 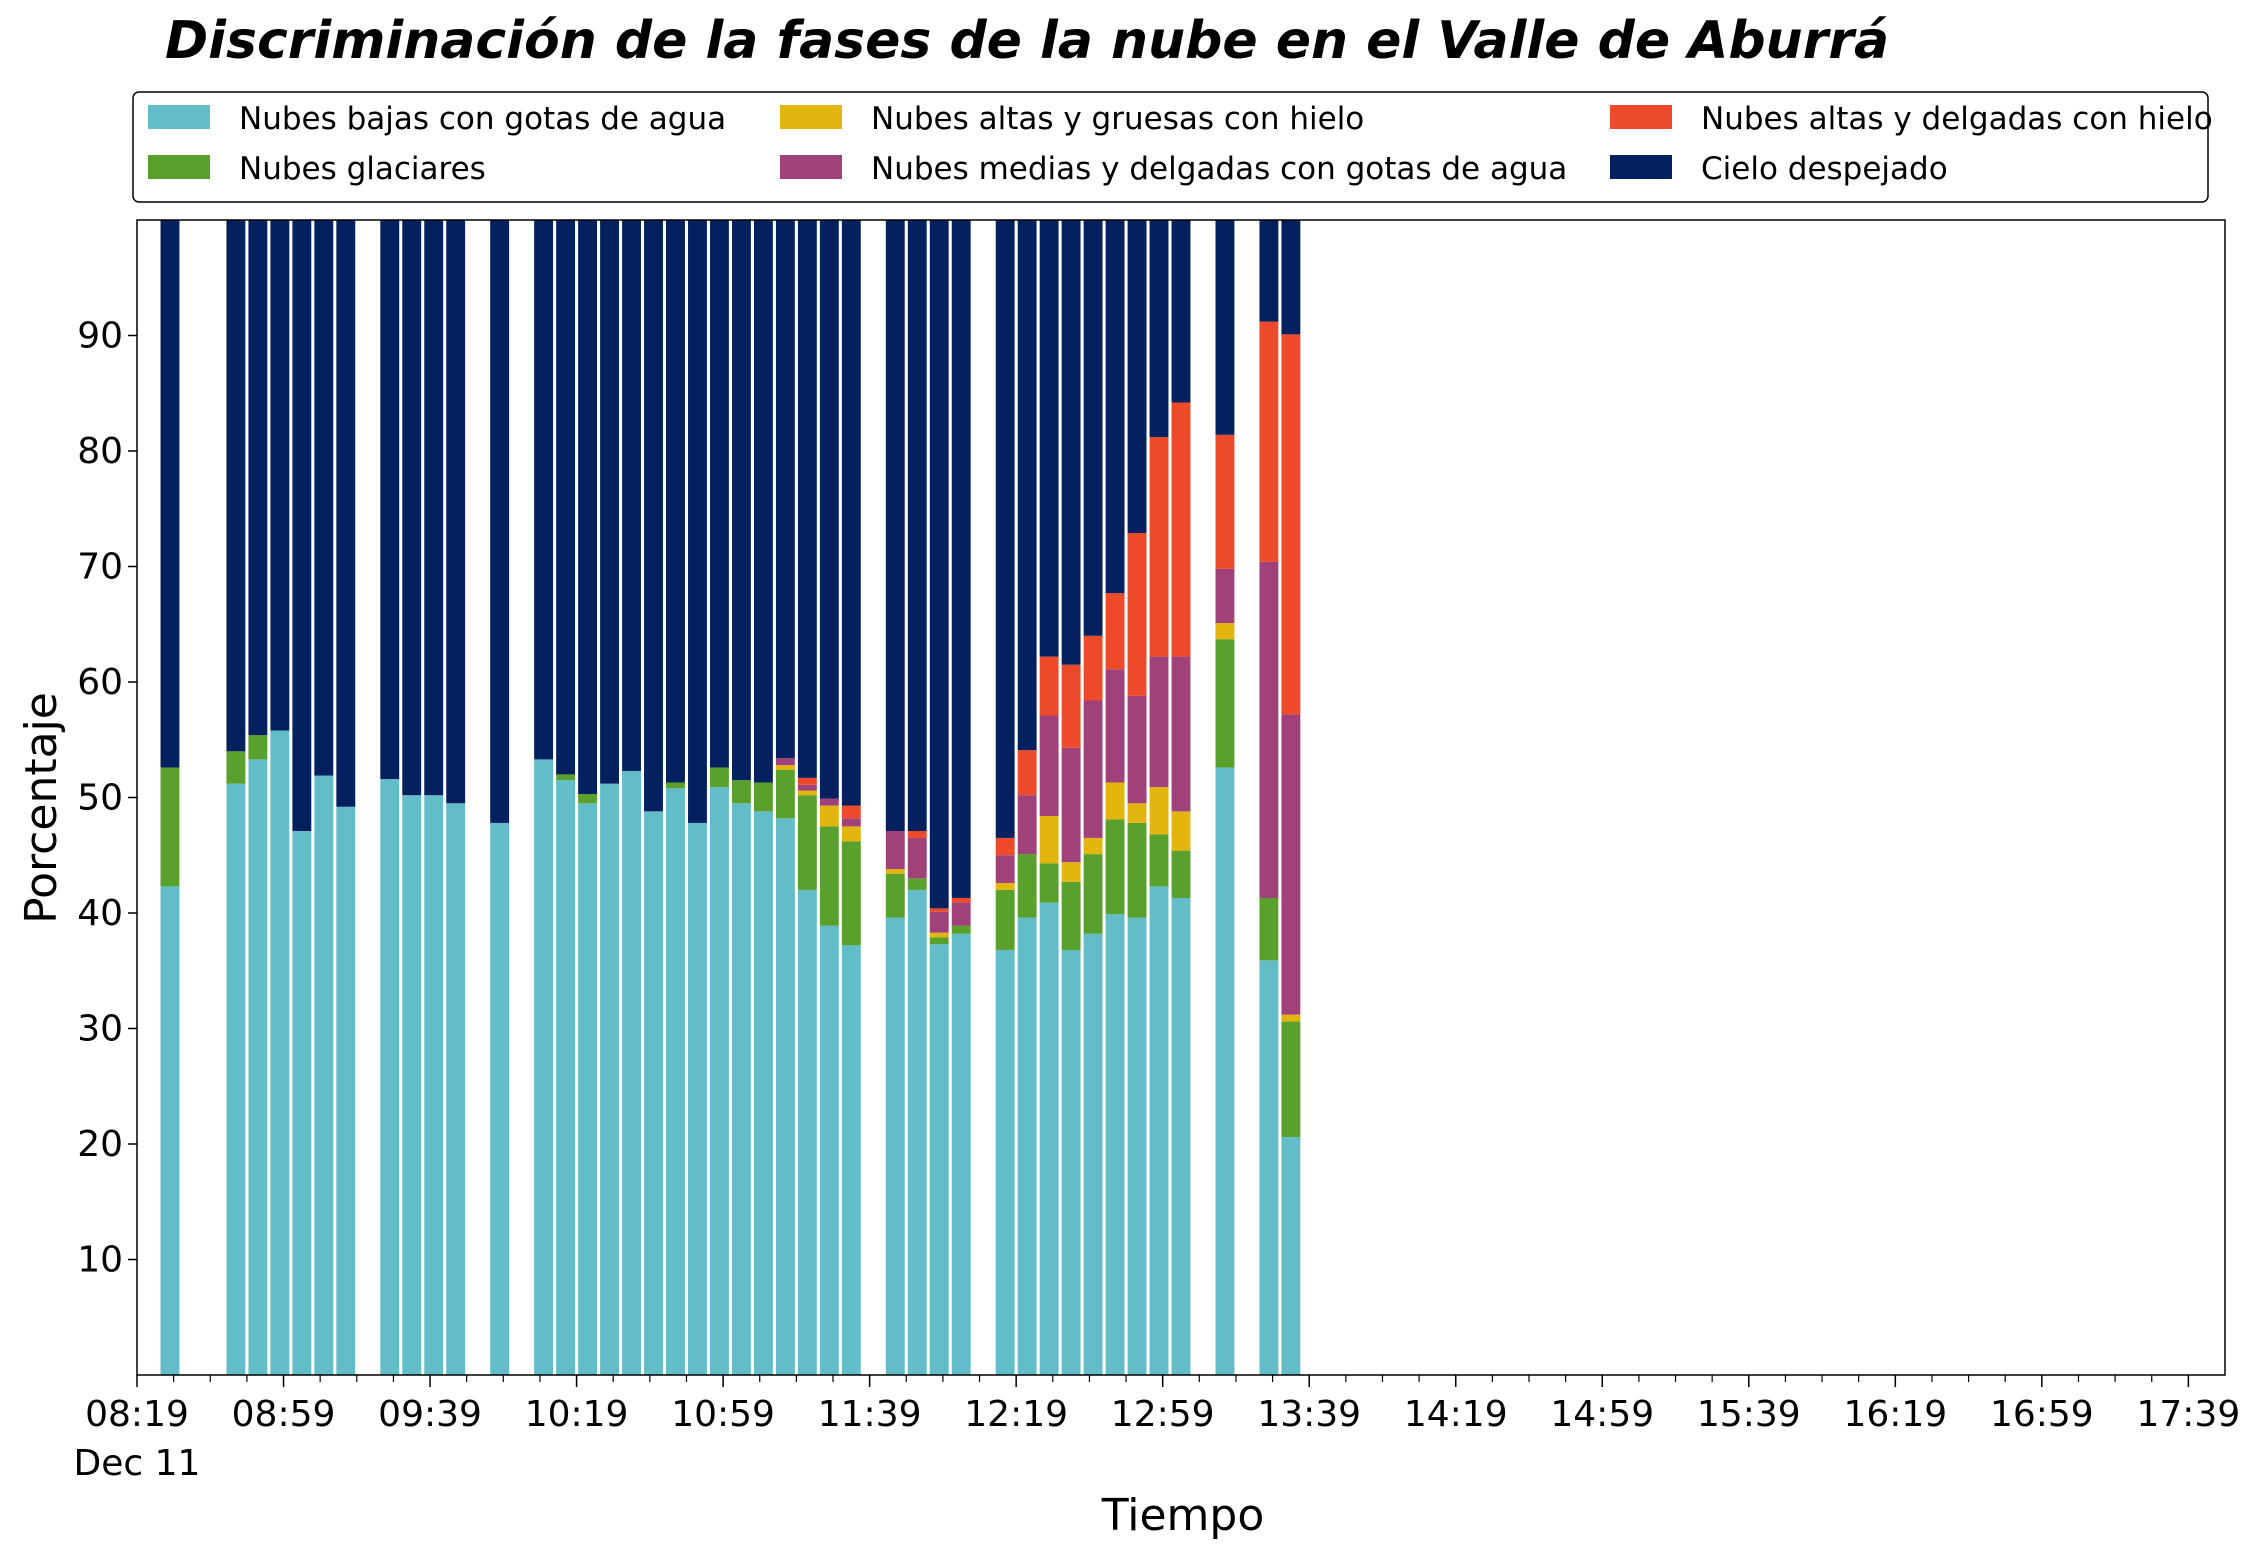 I want to click on legend-frame, so click(x=1170, y=147).